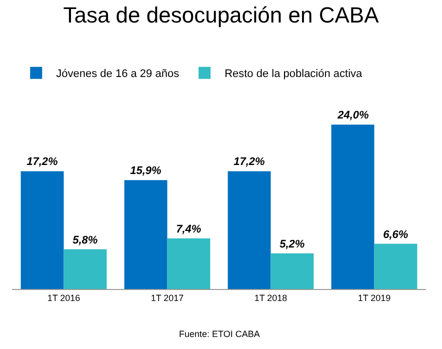 The width and height of the screenshot is (442, 349). What do you see at coordinates (63, 297) in the screenshot?
I see `x-tick-label: 1T 2016` at bounding box center [63, 297].